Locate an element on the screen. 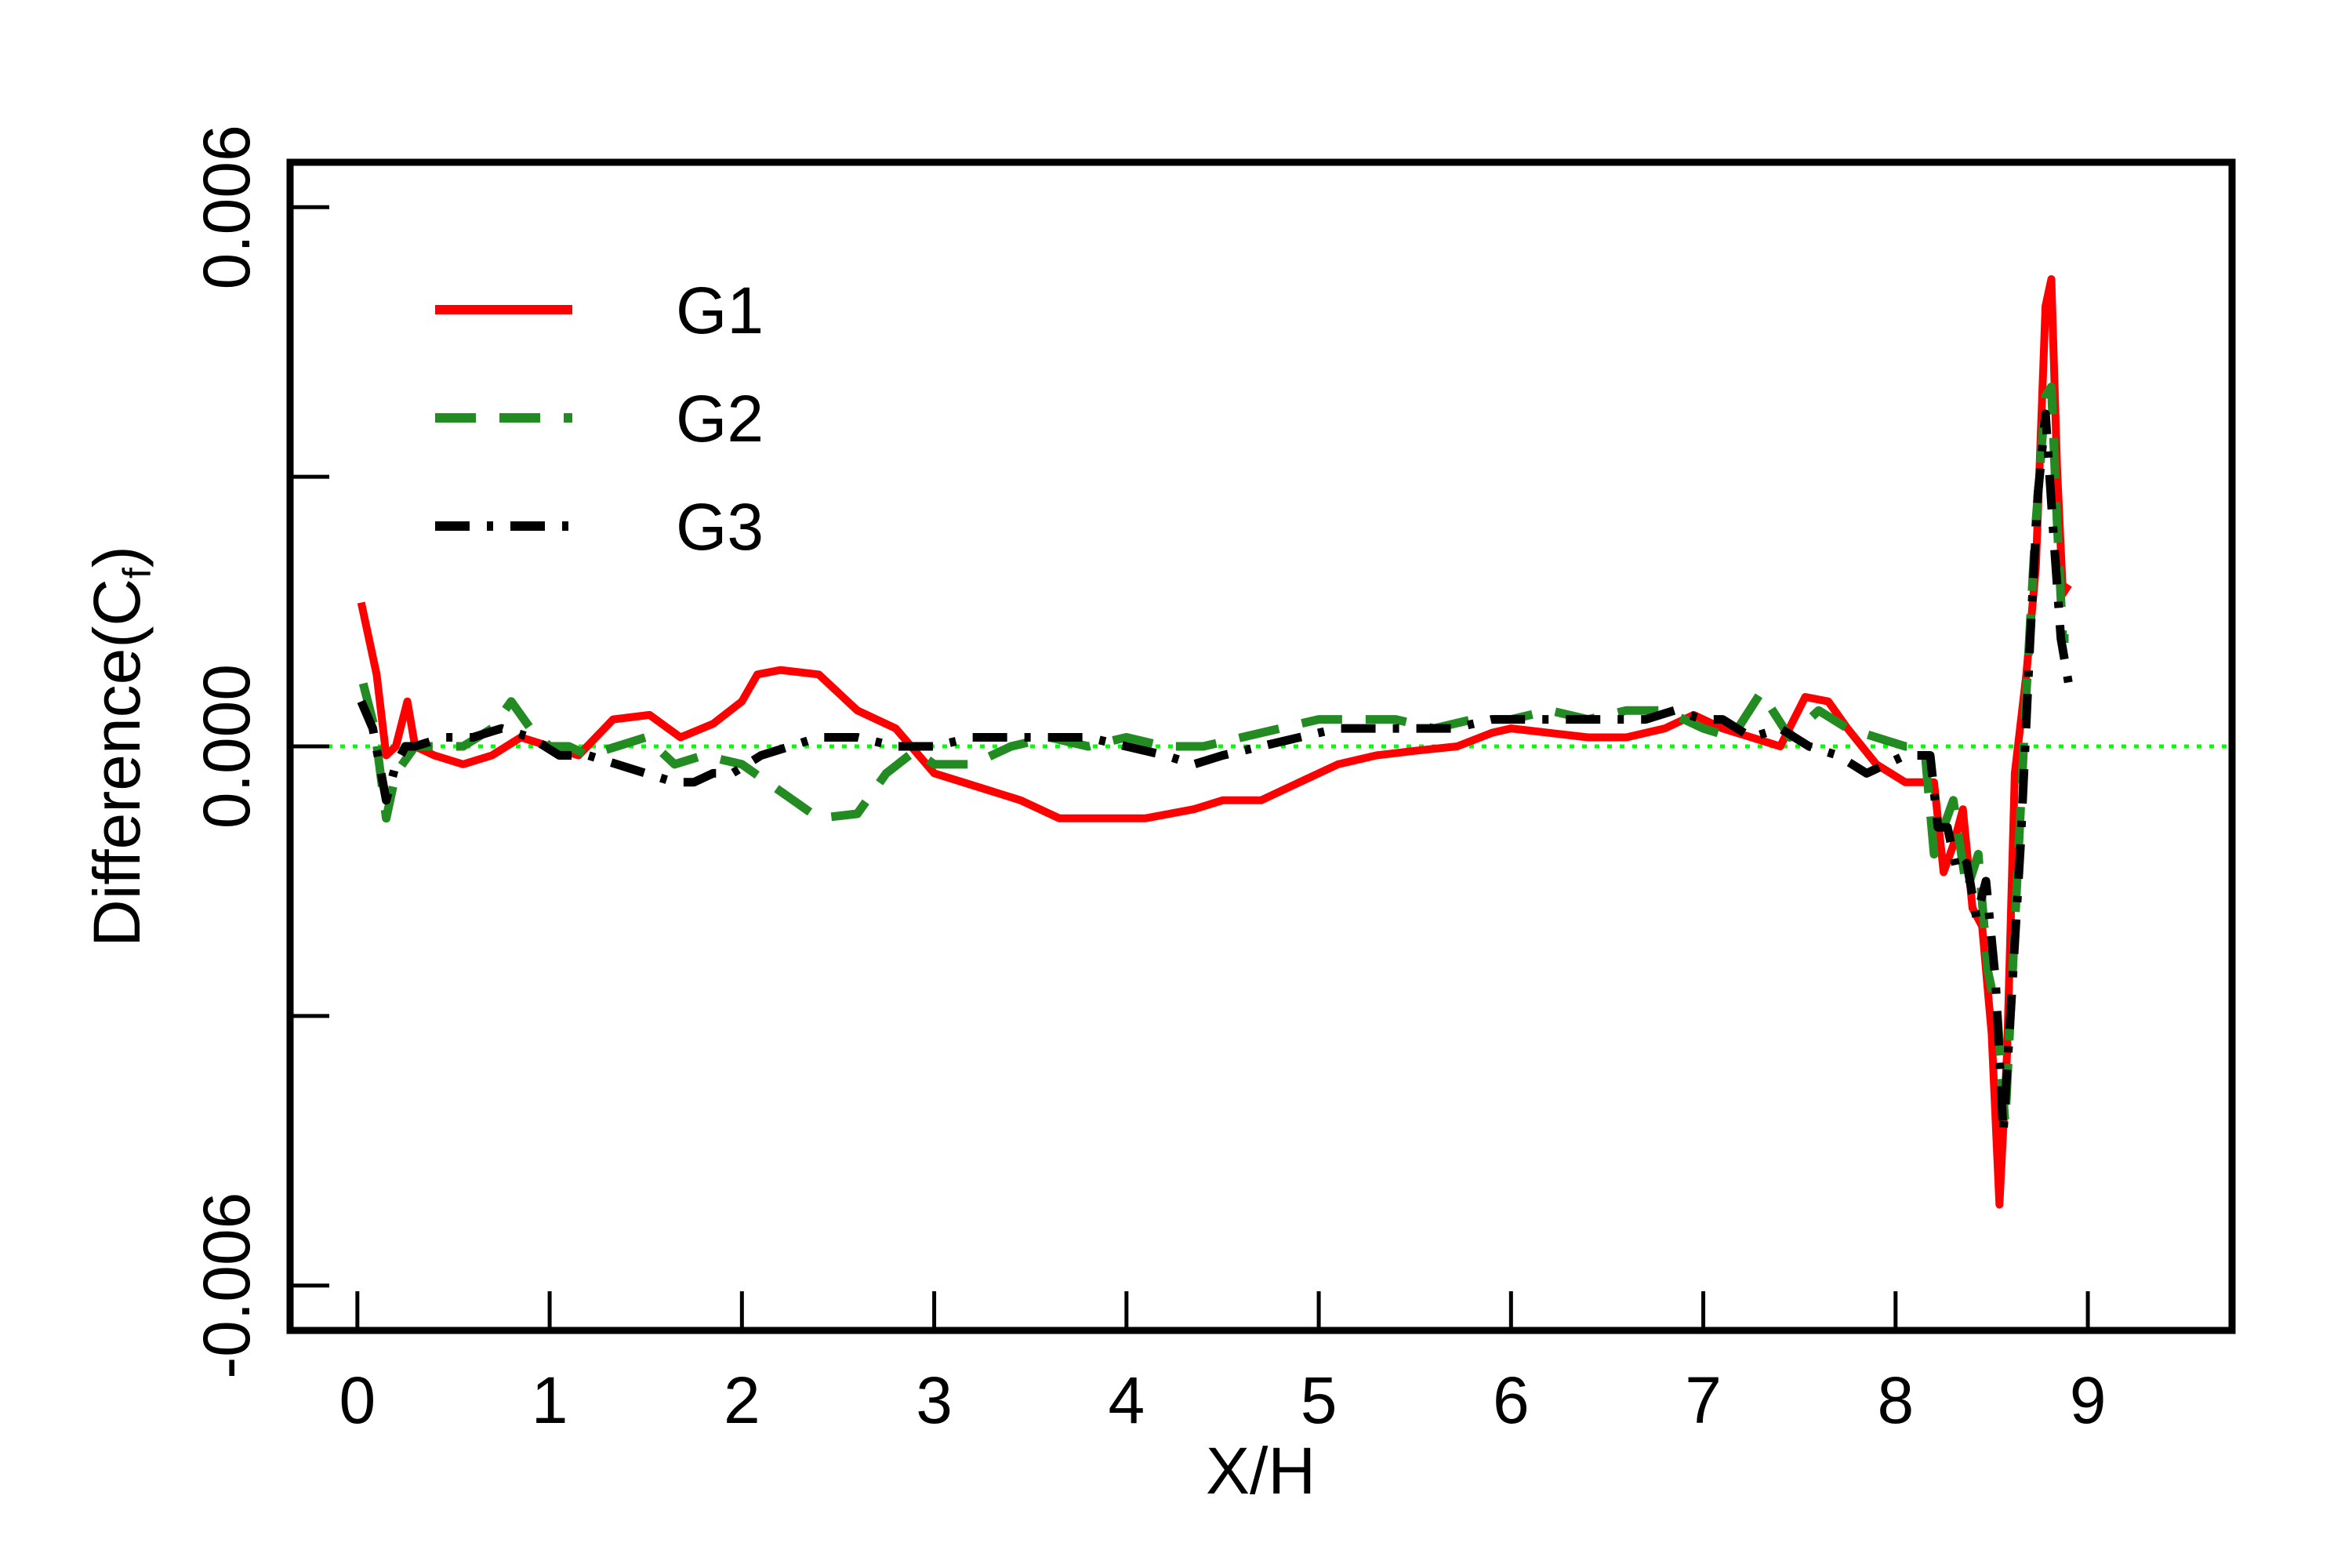 The height and width of the screenshot is (1568, 2352). legend-label-g3: G3 is located at coordinates (720, 527).